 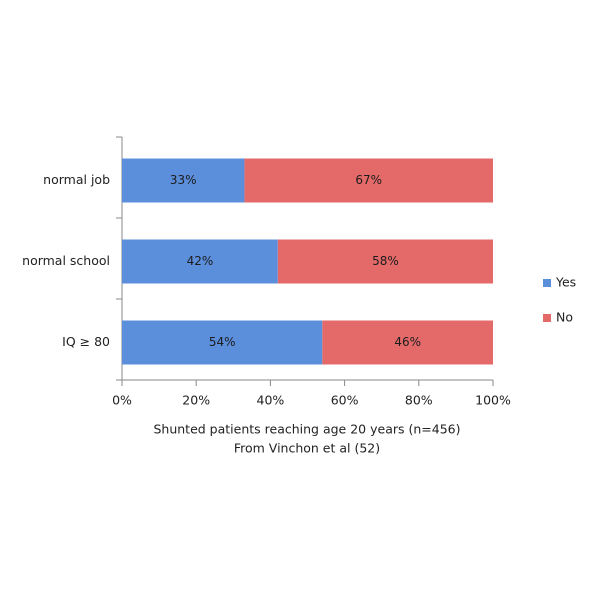 I want to click on legend-label: No, so click(x=564, y=317).